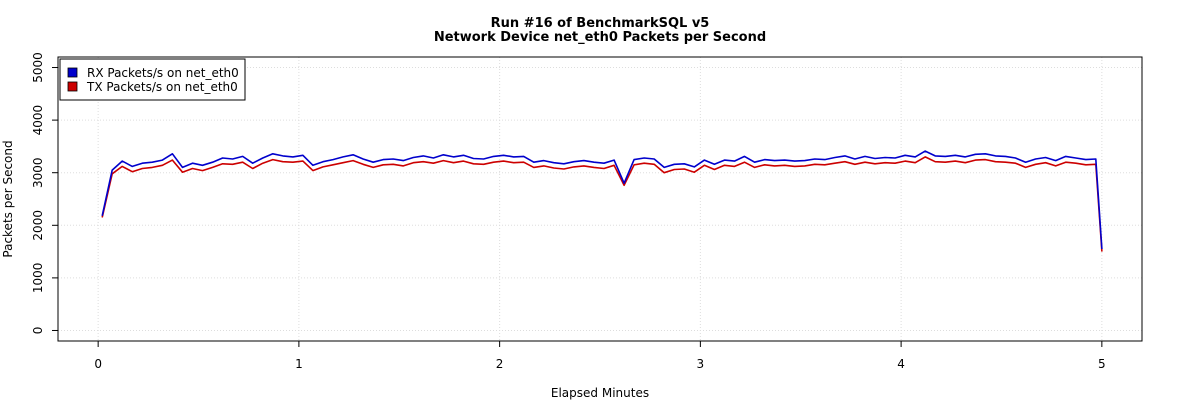 This screenshot has height=400, width=1200. What do you see at coordinates (162, 87) in the screenshot?
I see `legend-label-tx: TX Packets/s on net_eth0` at bounding box center [162, 87].